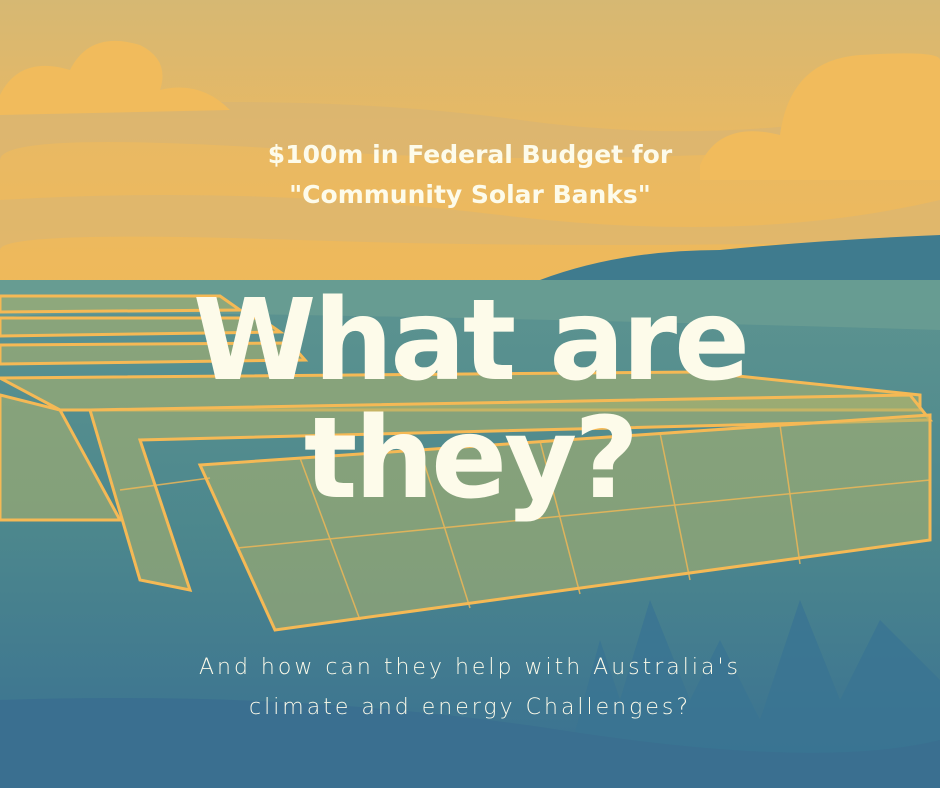 The image size is (940, 788). I want to click on cloud-left, so click(115, 77).